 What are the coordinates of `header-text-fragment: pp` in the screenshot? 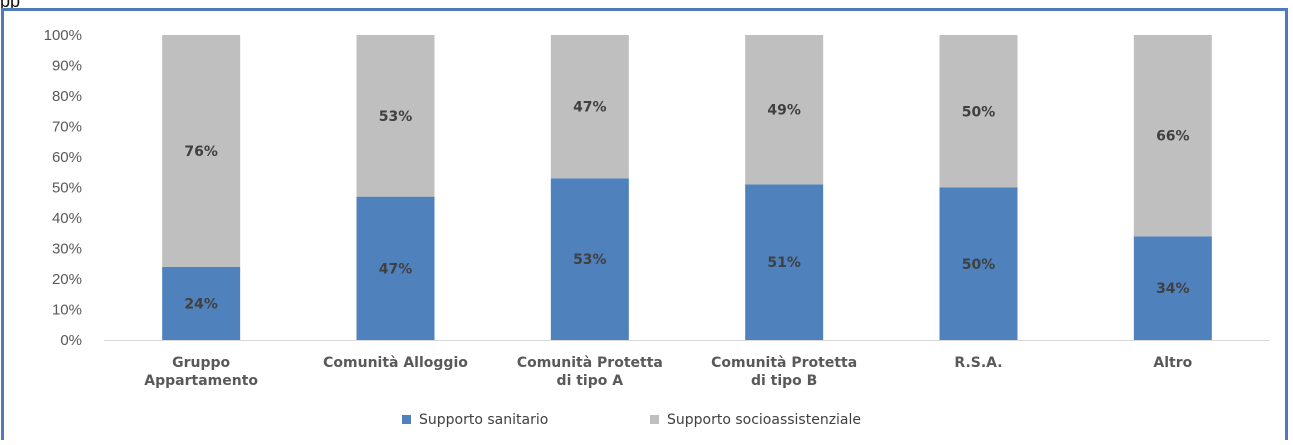 It's located at (10, 5).